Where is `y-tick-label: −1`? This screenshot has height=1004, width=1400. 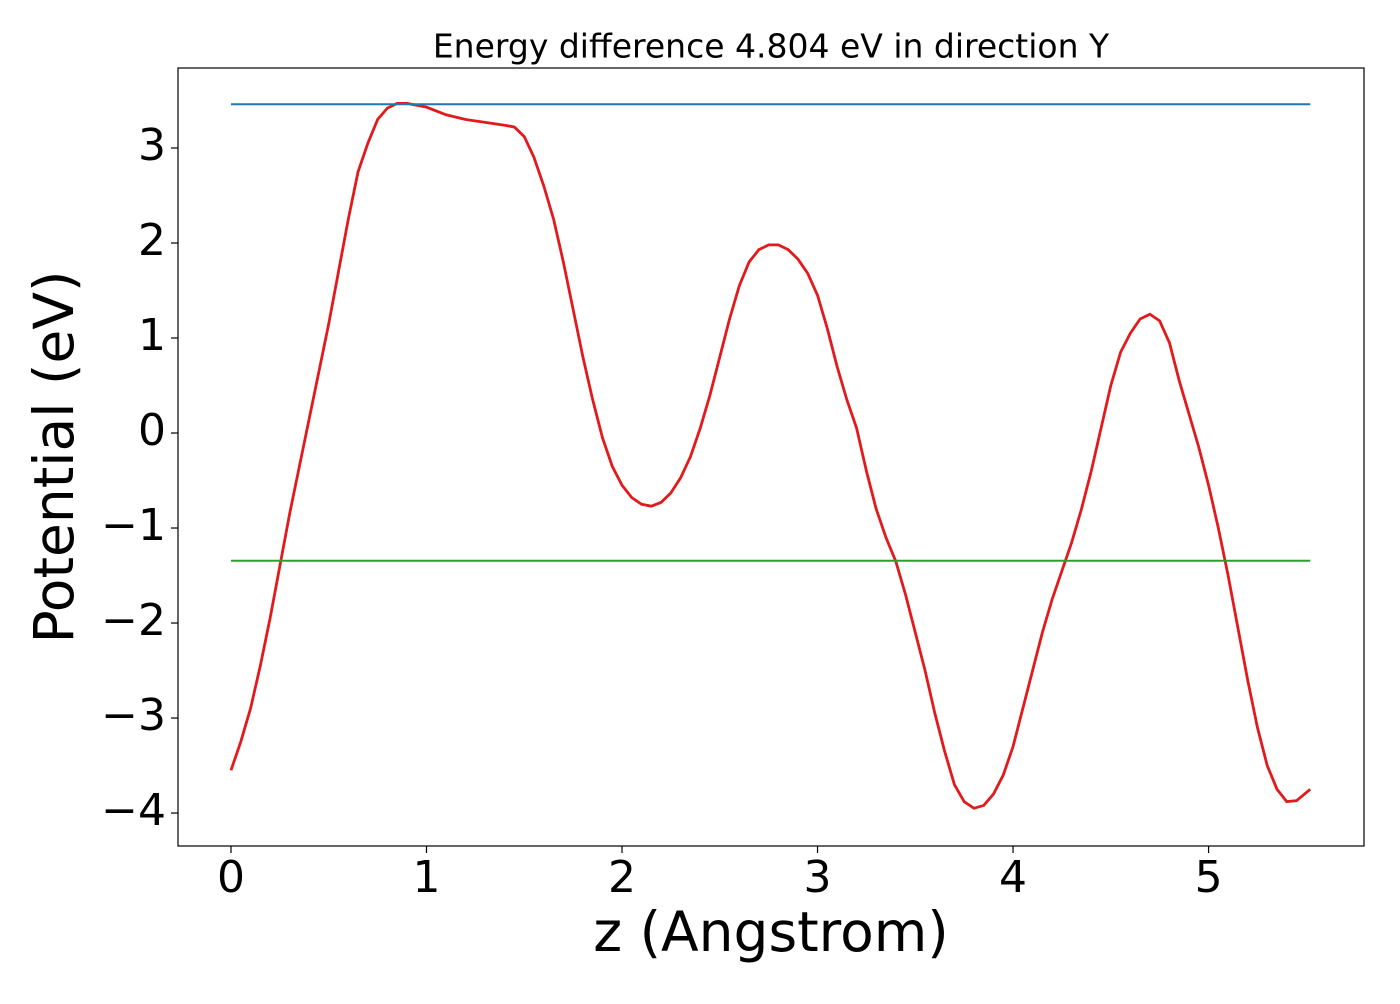 y-tick-label: −1 is located at coordinates (133, 525).